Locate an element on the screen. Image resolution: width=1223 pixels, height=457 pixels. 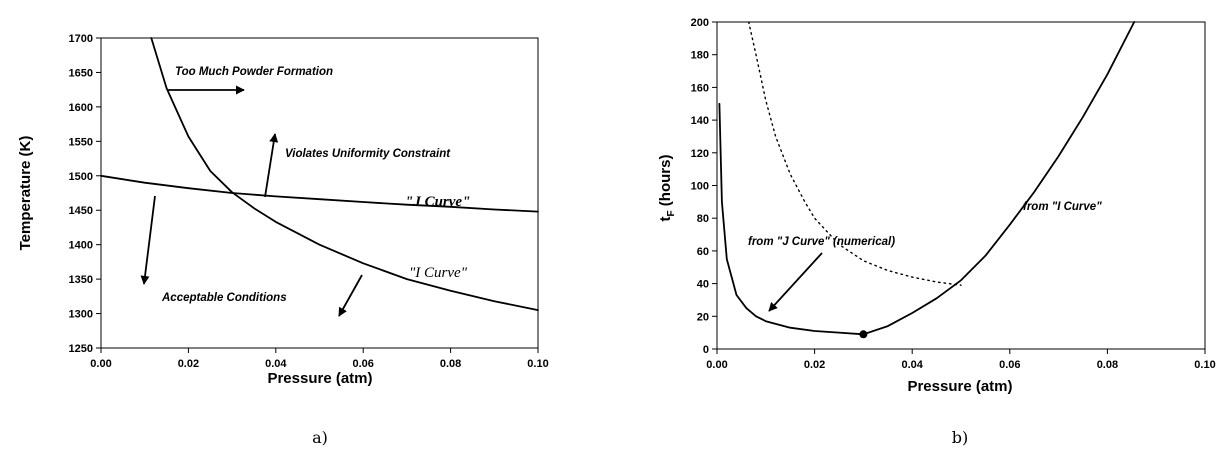
annotation-acceptable: Acceptable Conditions is located at coordinates (224, 298).